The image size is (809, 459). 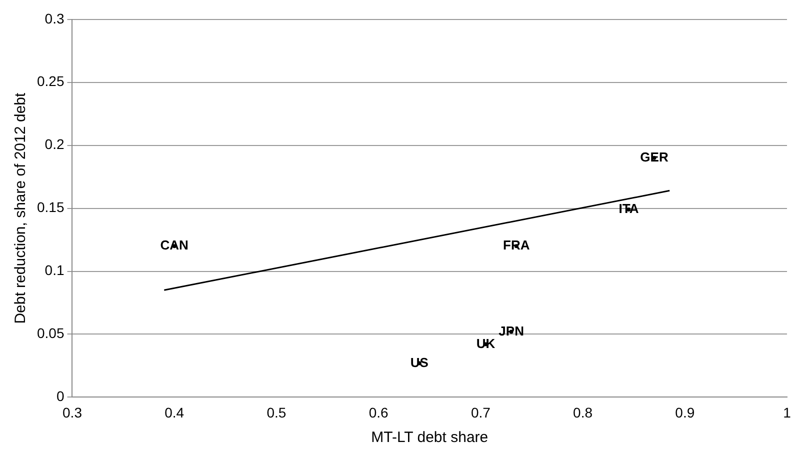 What do you see at coordinates (480, 412) in the screenshot?
I see `x-tick-label: 0.7` at bounding box center [480, 412].